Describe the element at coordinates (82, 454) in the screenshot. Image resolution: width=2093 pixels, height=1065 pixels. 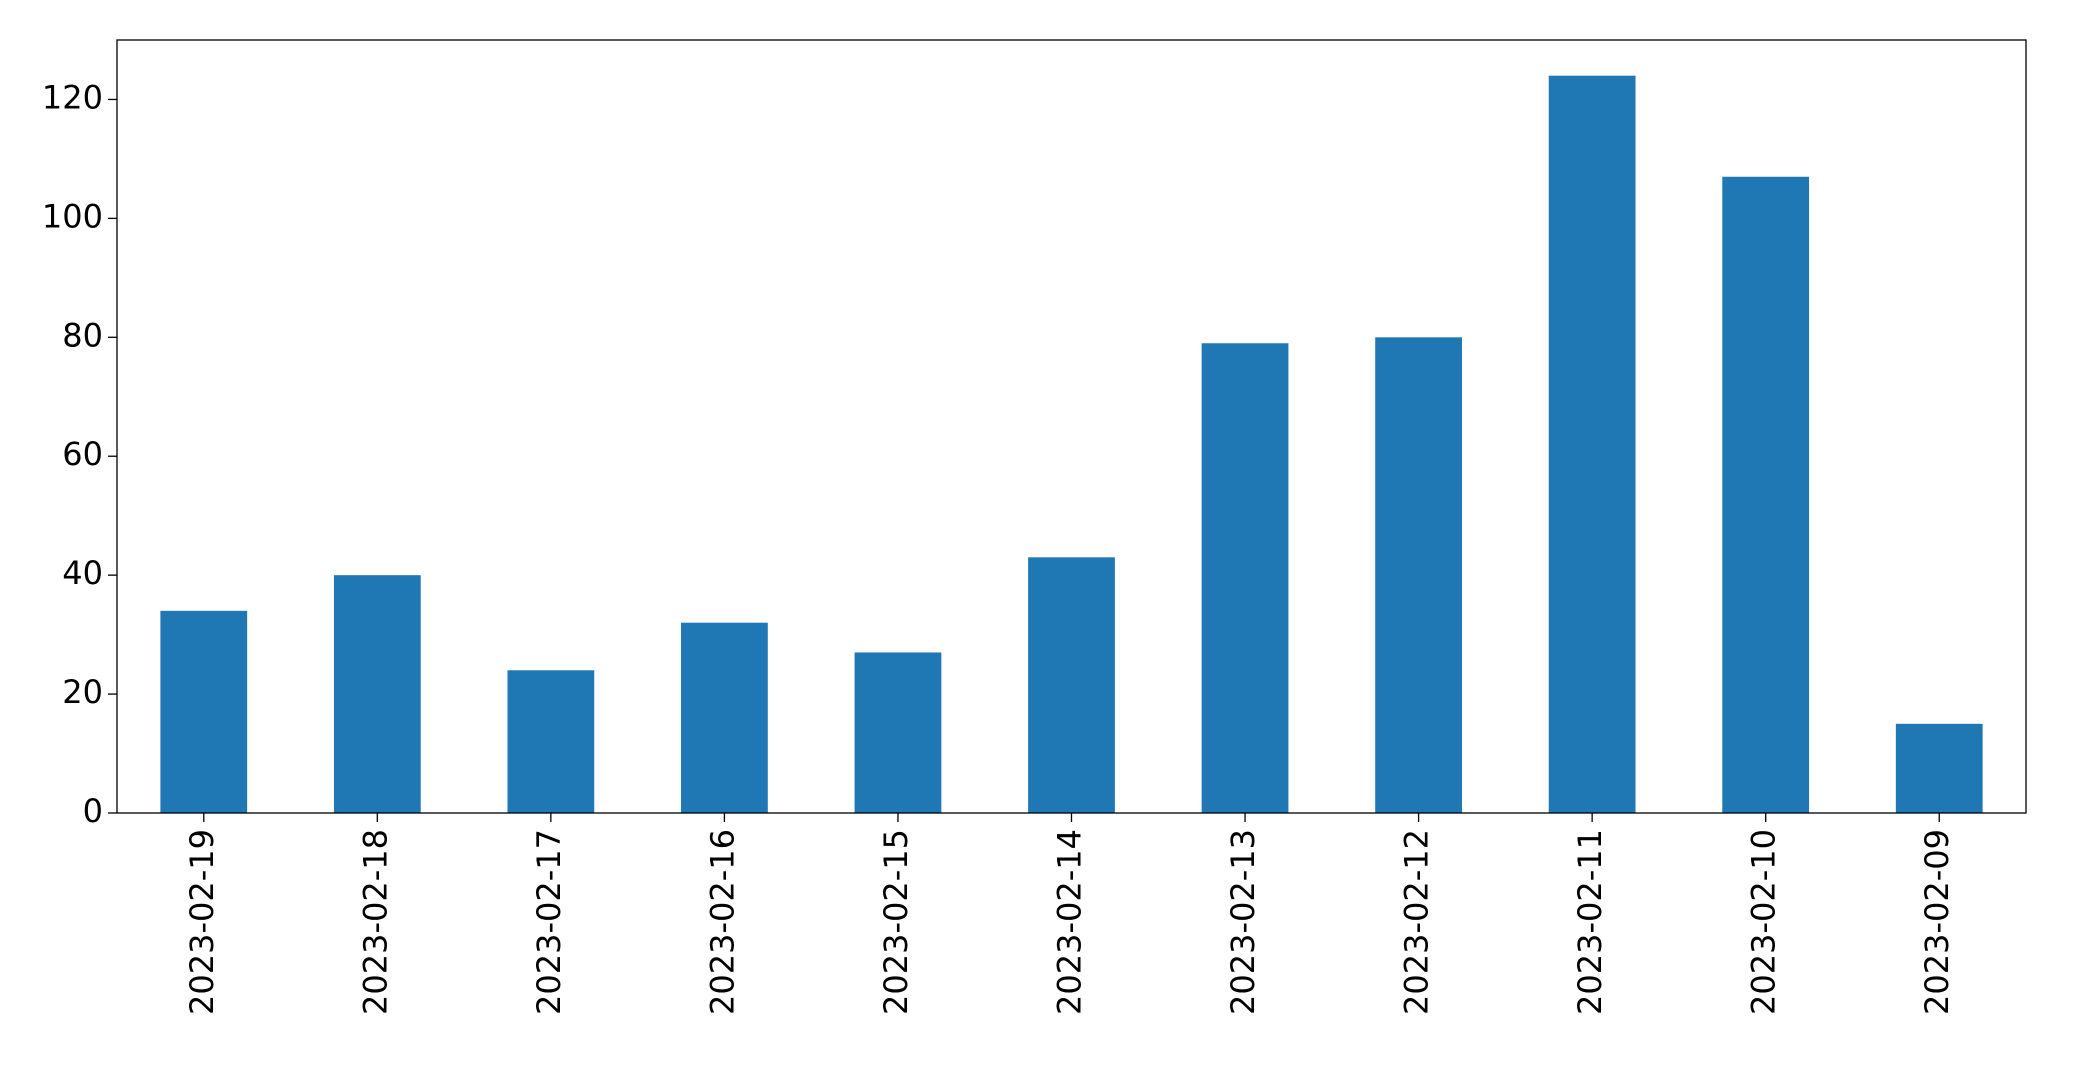
I see `y-tick-label: 60` at that location.